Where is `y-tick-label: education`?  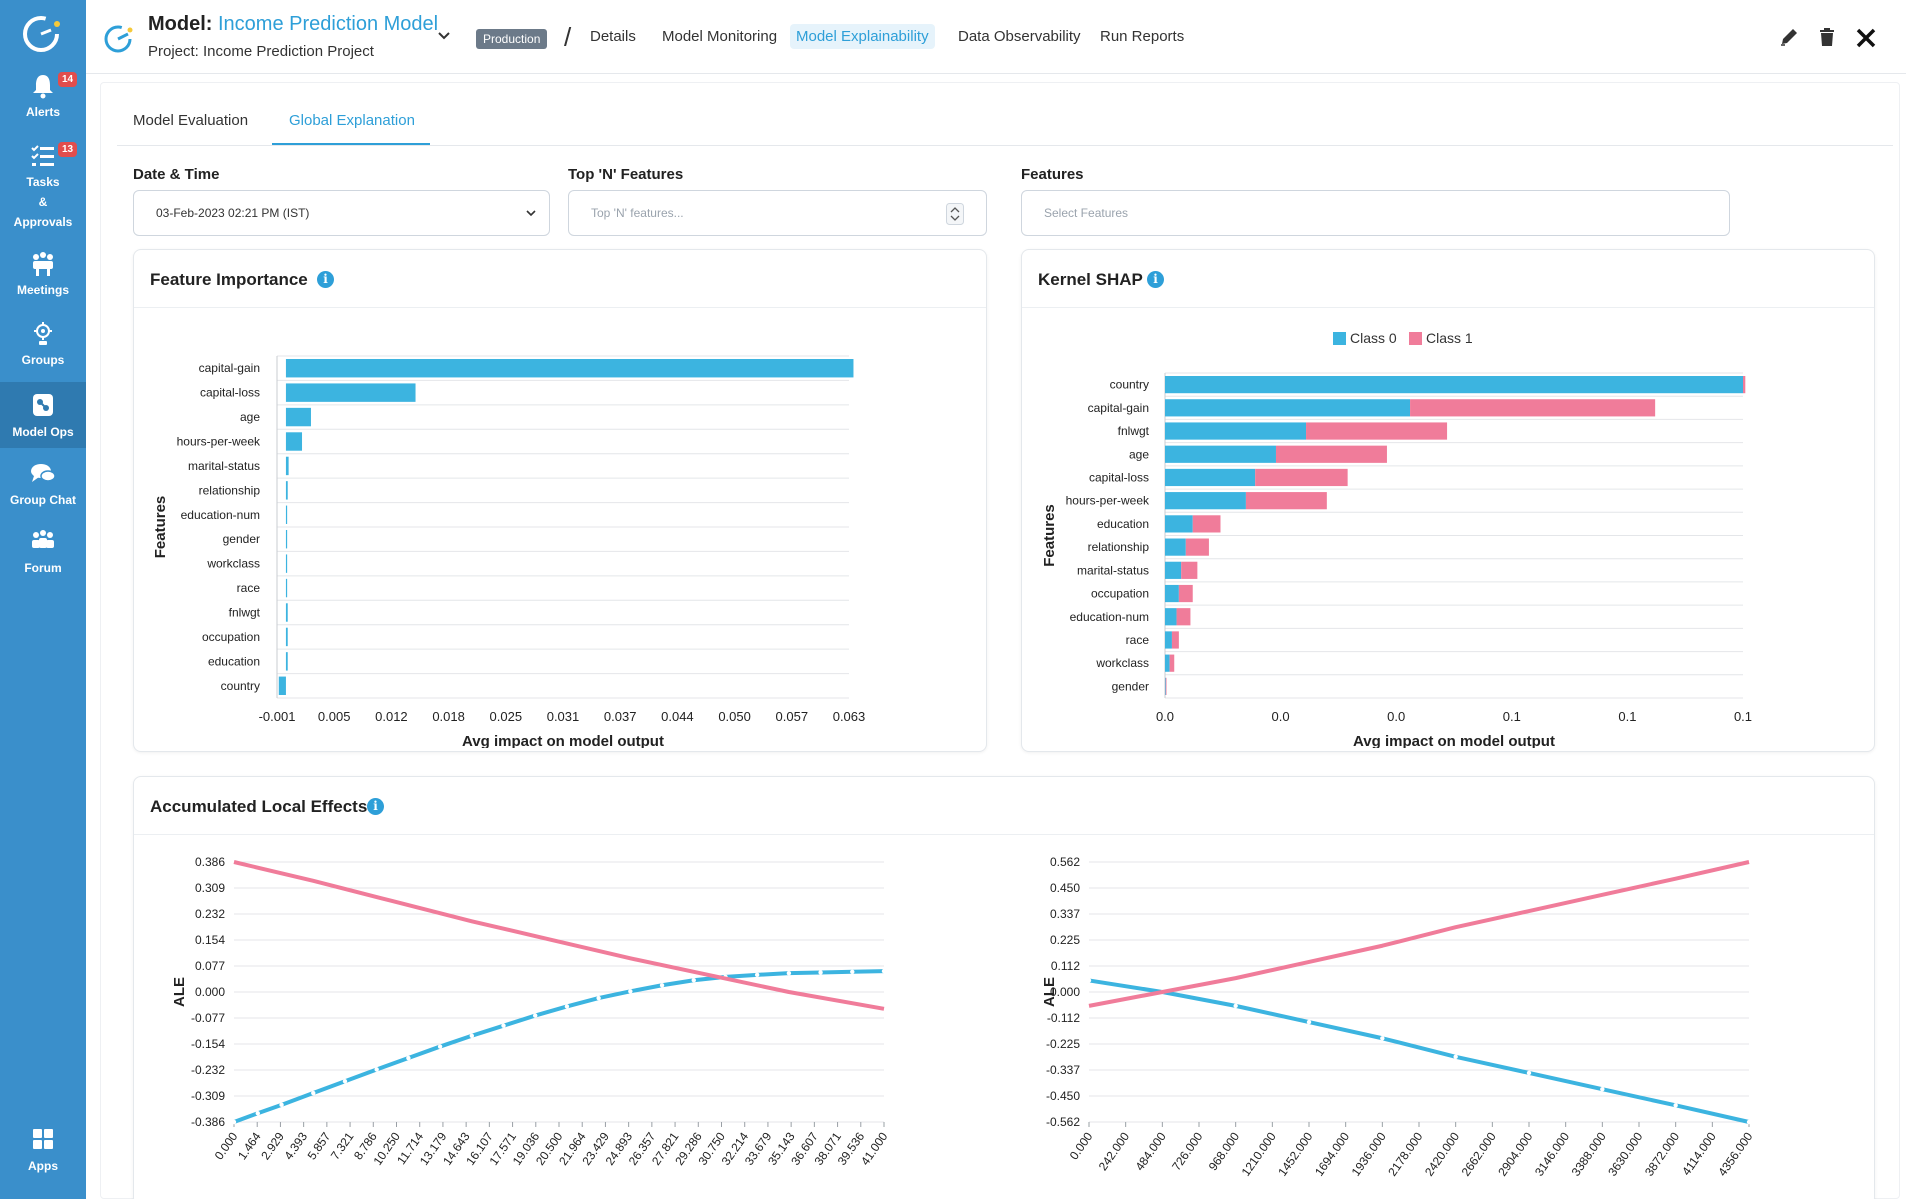
y-tick-label: education is located at coordinates (1123, 524).